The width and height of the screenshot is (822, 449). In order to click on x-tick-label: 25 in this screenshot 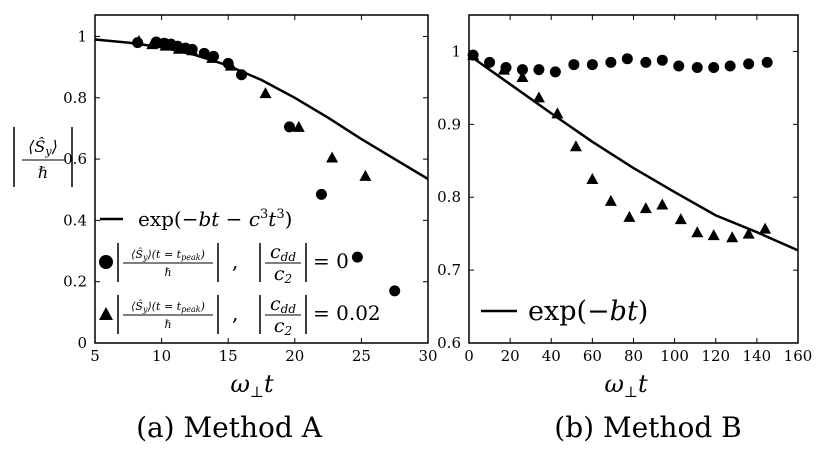, I will do `click(361, 356)`.